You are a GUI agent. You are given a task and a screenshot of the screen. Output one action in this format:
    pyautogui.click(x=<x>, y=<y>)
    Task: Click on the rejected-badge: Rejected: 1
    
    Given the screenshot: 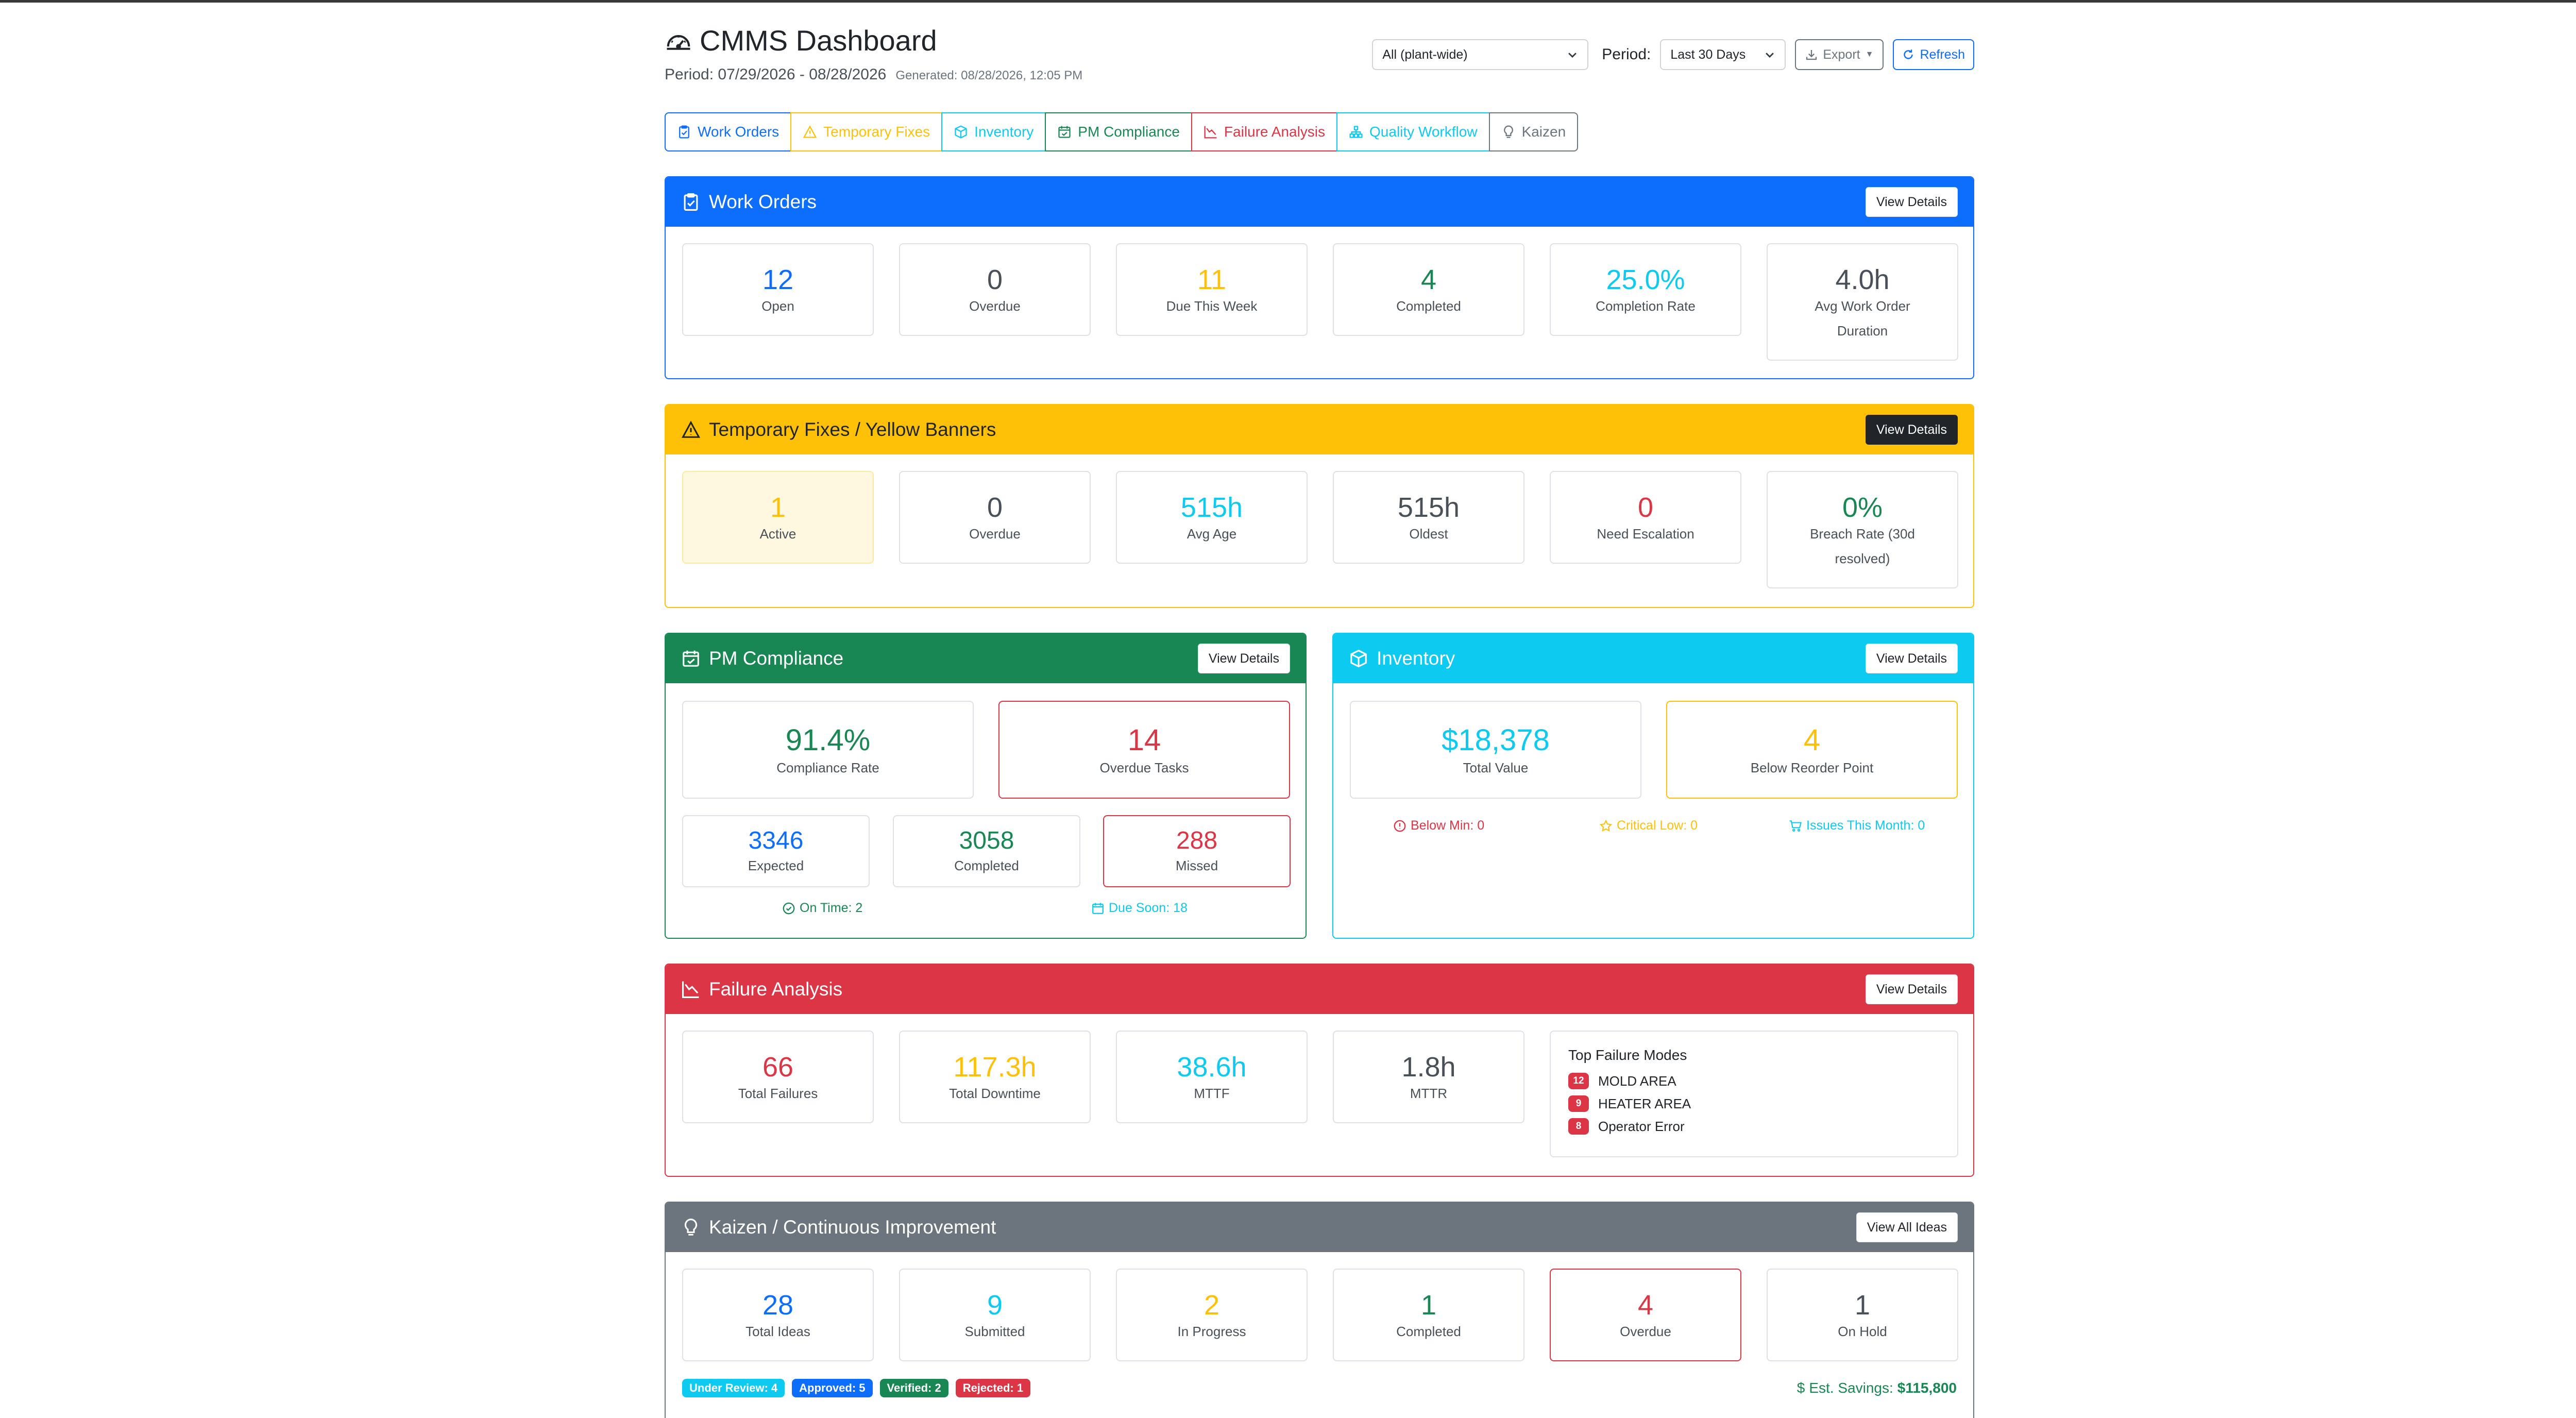 What is the action you would take?
    pyautogui.click(x=993, y=1388)
    